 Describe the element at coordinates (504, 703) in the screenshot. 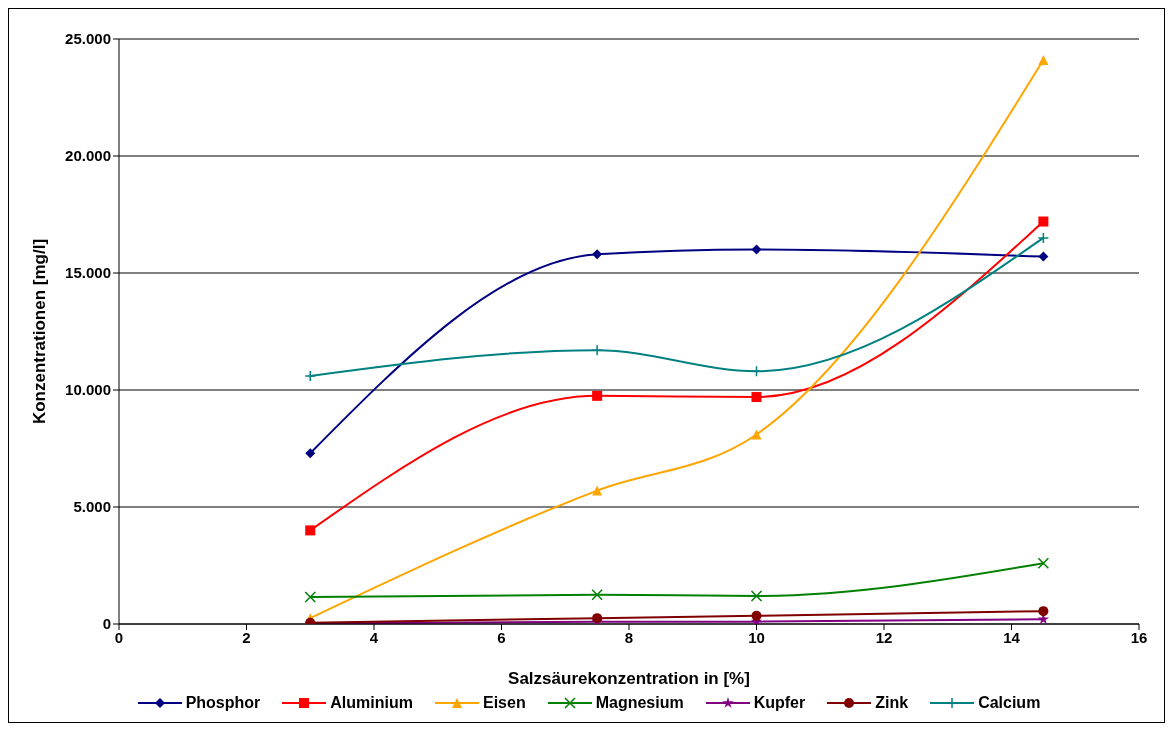

I see `legend-label: Eisen` at that location.